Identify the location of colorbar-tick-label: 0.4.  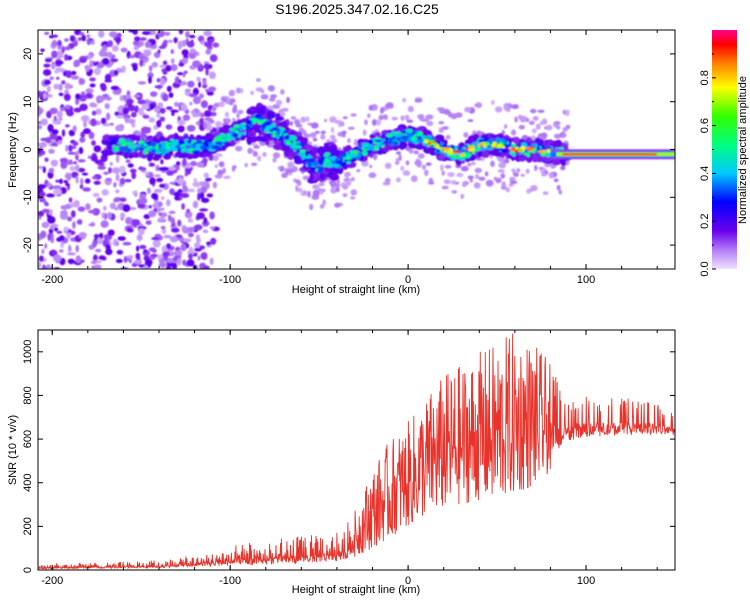
(705, 173).